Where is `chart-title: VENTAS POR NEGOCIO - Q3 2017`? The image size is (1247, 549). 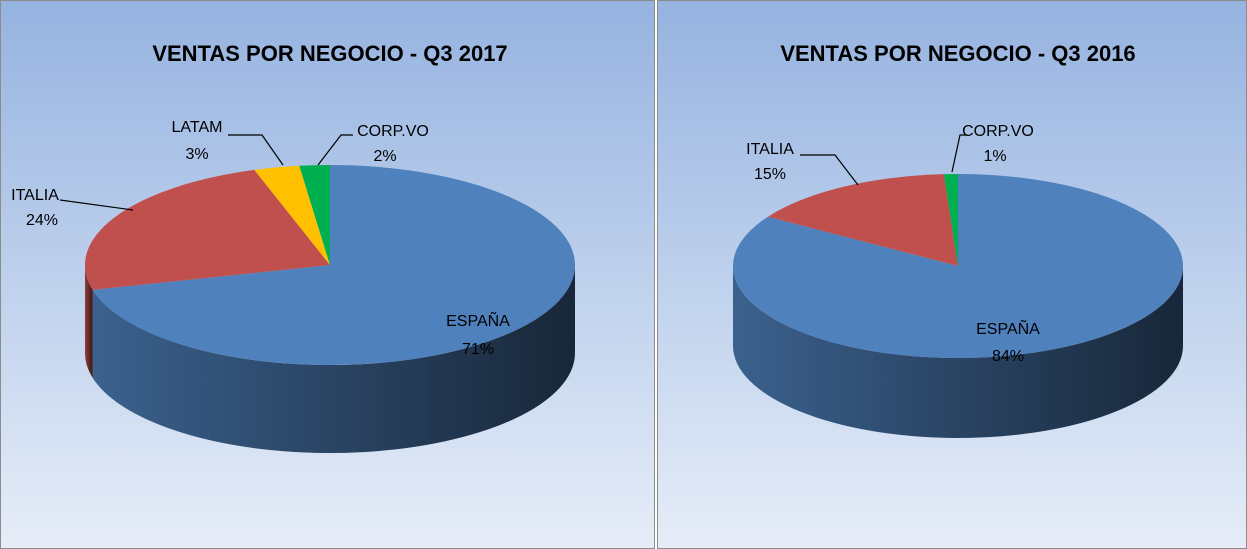 chart-title: VENTAS POR NEGOCIO - Q3 2017 is located at coordinates (329, 53).